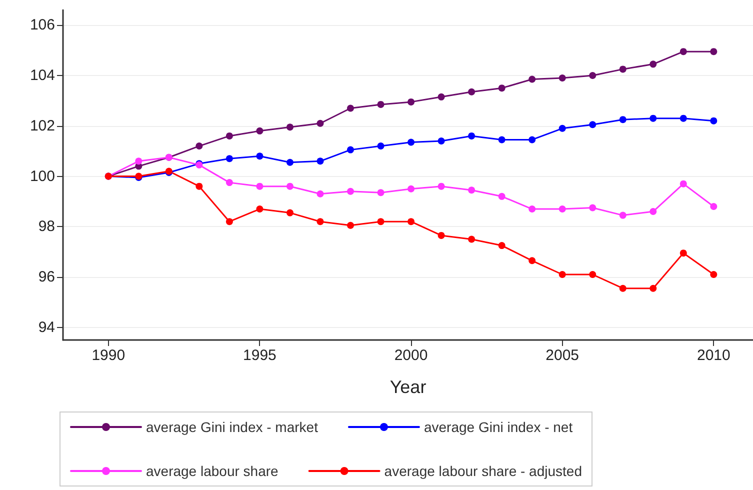 The height and width of the screenshot is (490, 753). Describe the element at coordinates (408, 387) in the screenshot. I see `x-axis-title: Year` at that location.